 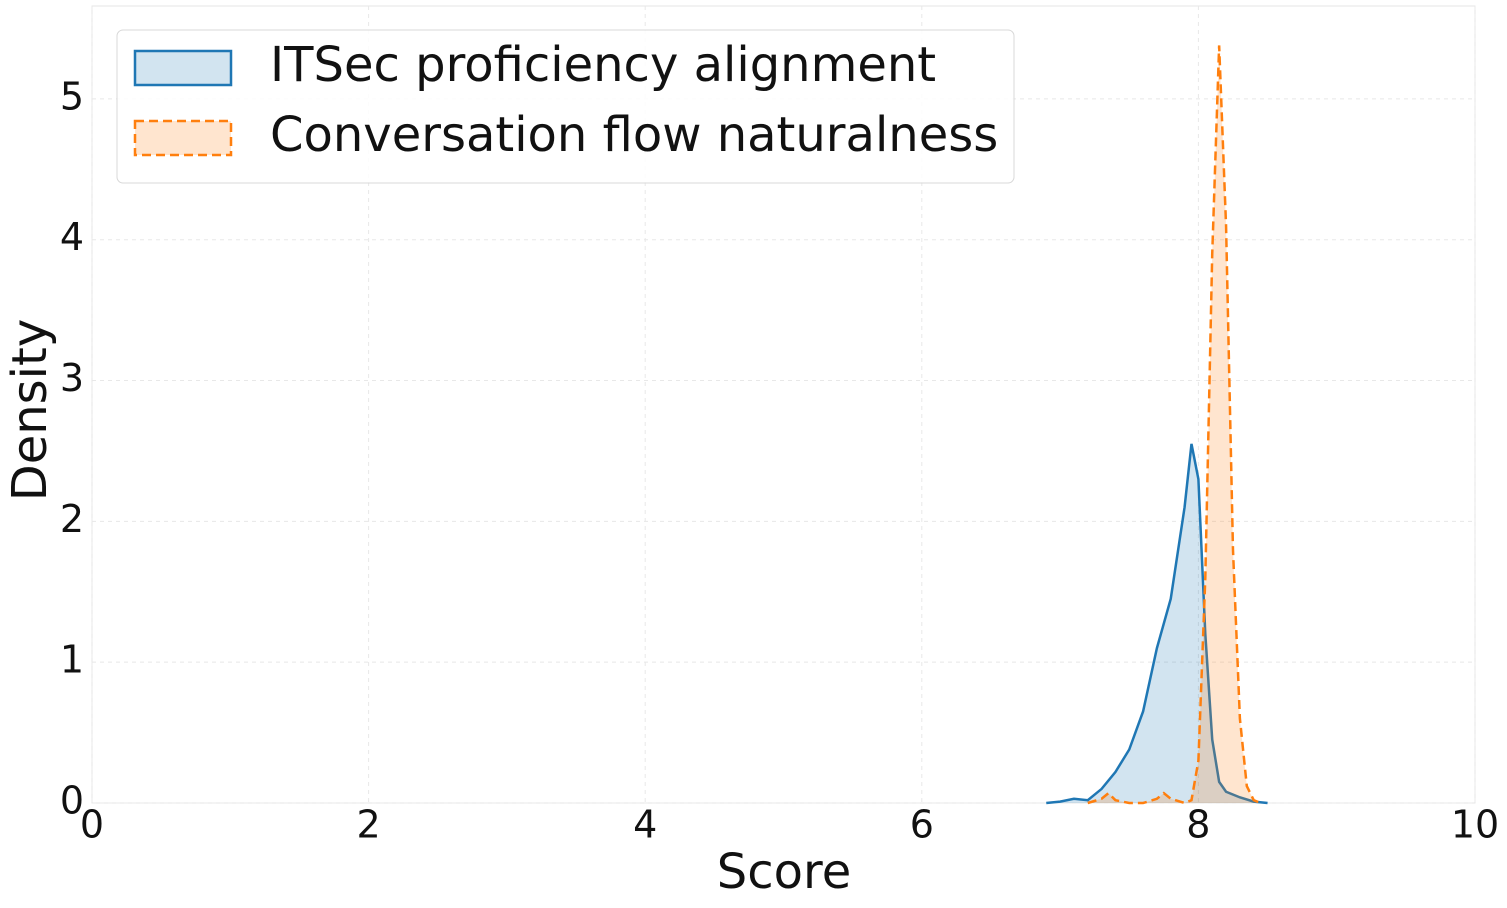 I want to click on legend-label: Conversation flow naturalness, so click(x=634, y=135).